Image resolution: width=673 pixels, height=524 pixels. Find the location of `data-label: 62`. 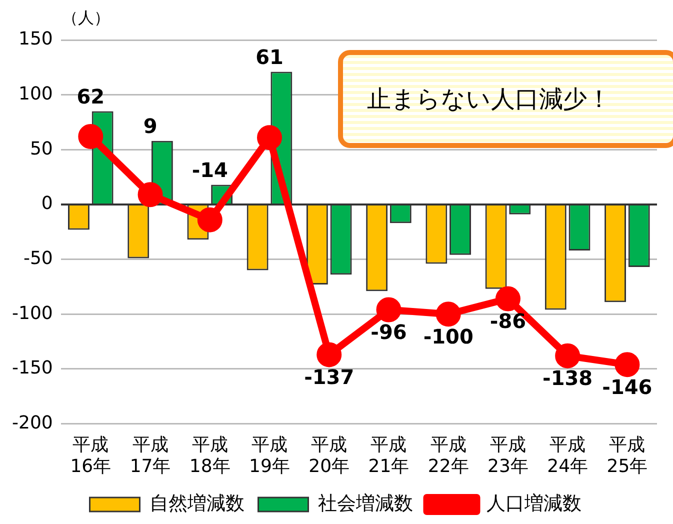

data-label: 62 is located at coordinates (90, 96).